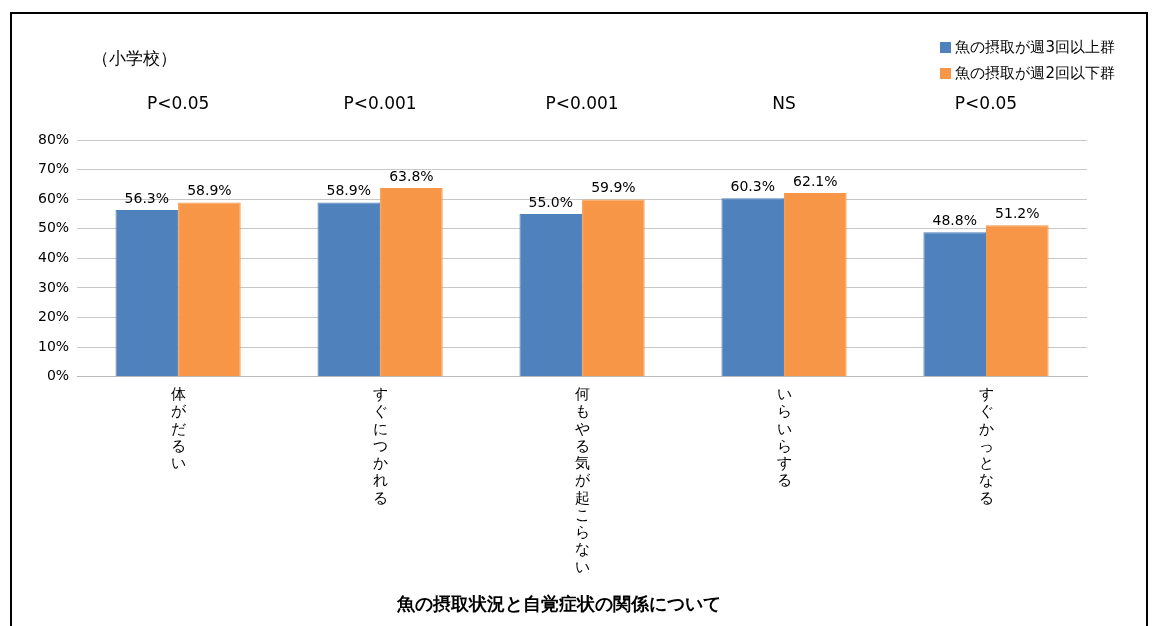 This screenshot has height=626, width=1157. Describe the element at coordinates (53, 168) in the screenshot. I see `y-tick-label: 70%` at that location.